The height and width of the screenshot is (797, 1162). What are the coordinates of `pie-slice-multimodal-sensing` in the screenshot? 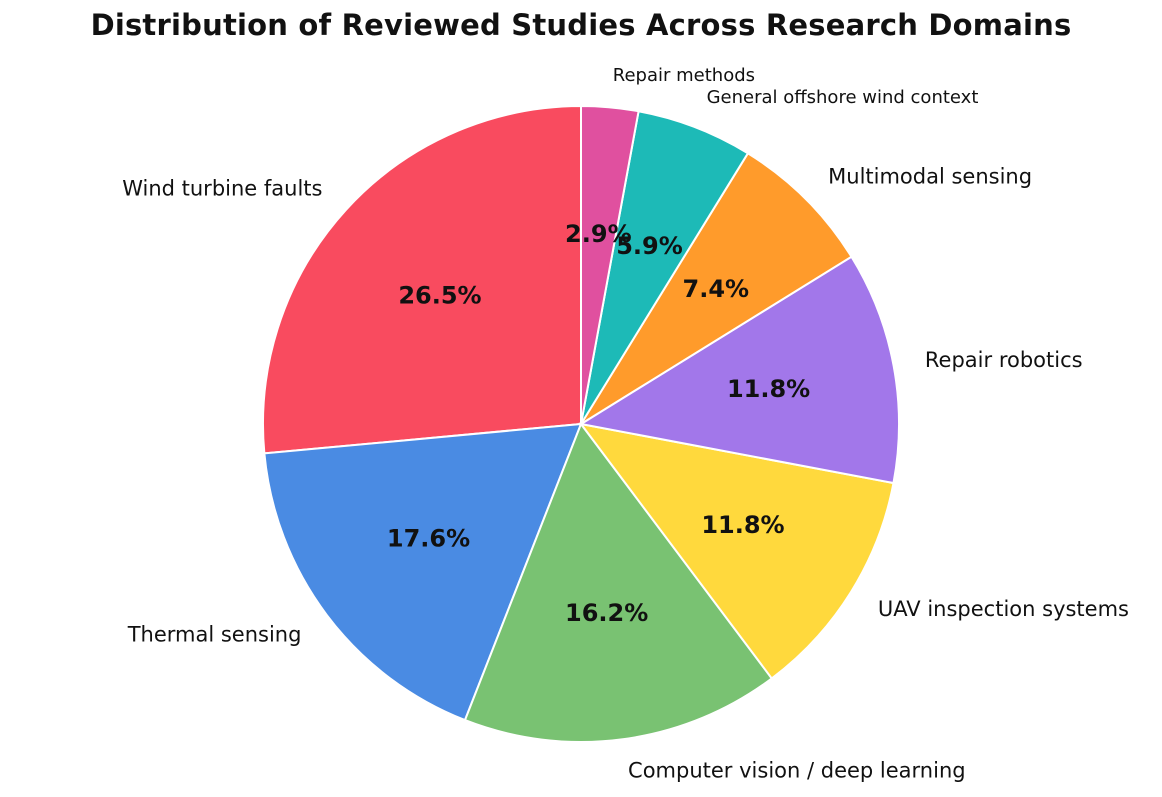 It's located at (716, 288).